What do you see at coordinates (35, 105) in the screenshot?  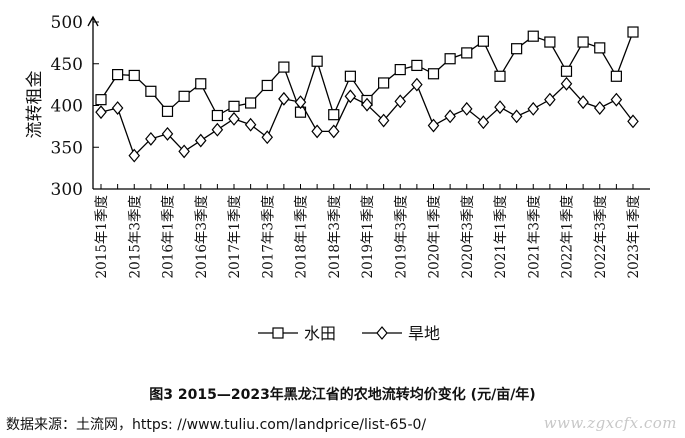 I see `y-axis-label: 流转租金` at bounding box center [35, 105].